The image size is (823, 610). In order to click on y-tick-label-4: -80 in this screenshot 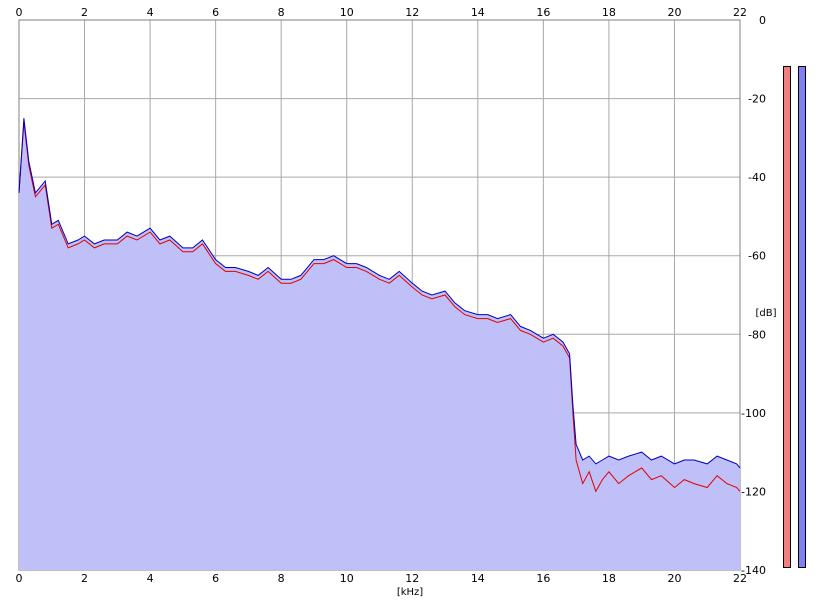, I will do `click(757, 334)`.